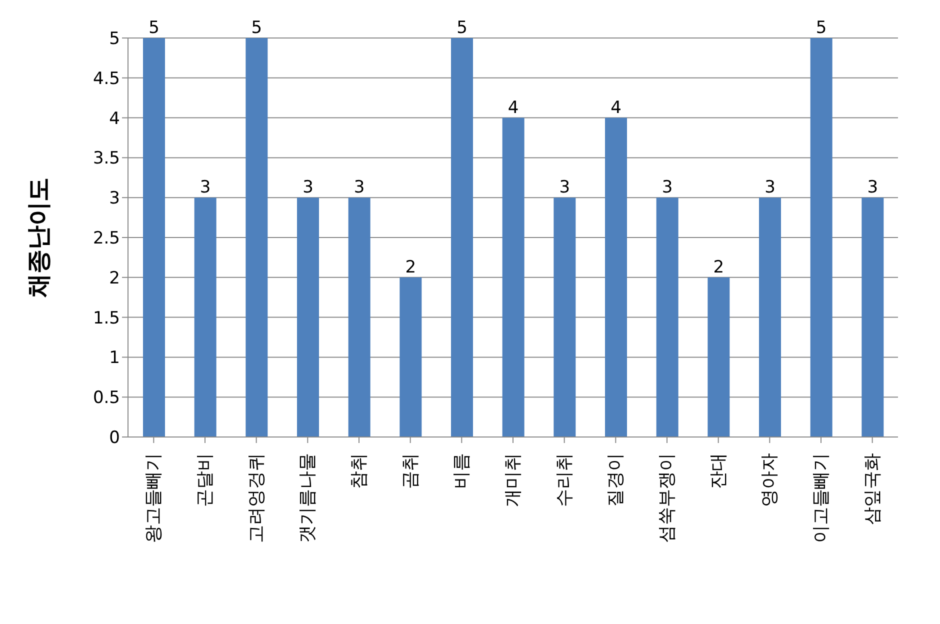 The image size is (940, 624). I want to click on y-tick-label: 4.5, so click(106, 78).